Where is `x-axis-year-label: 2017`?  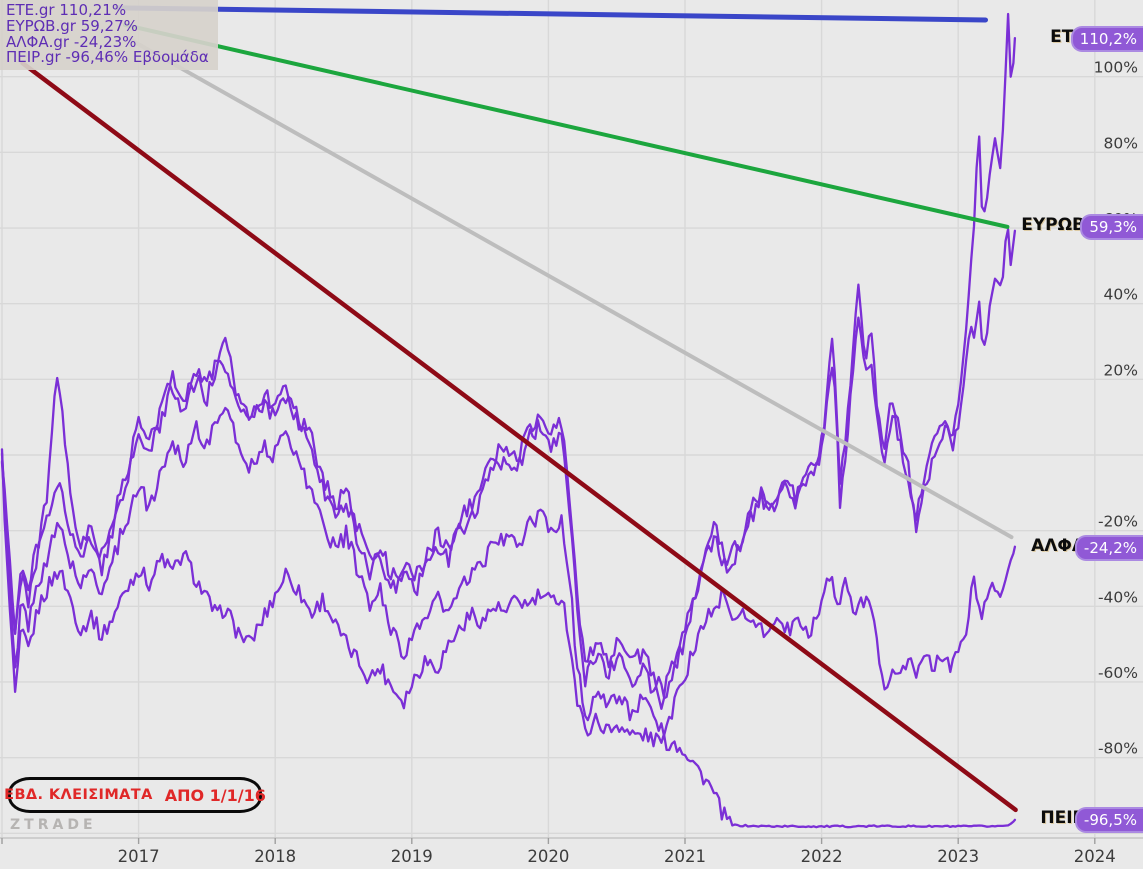
x-axis-year-label: 2017 is located at coordinates (139, 856).